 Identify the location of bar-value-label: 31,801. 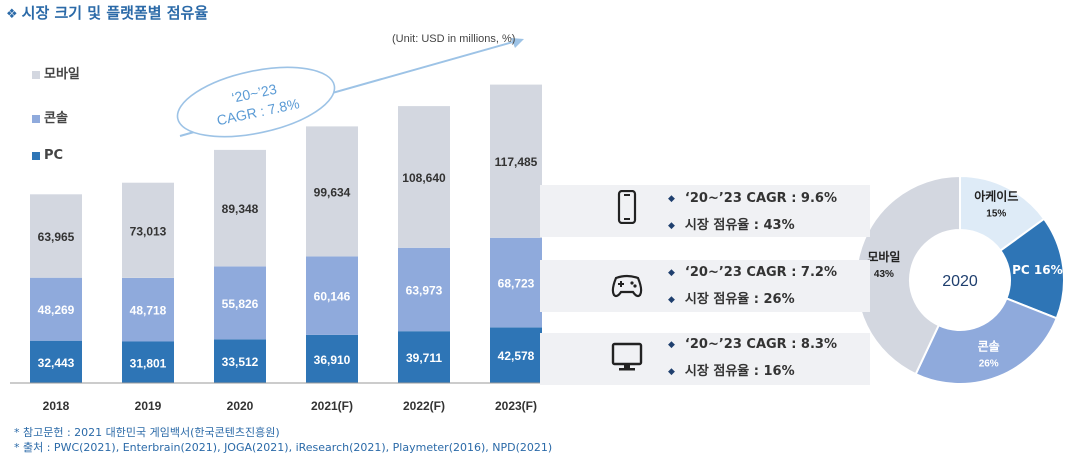
(148, 363).